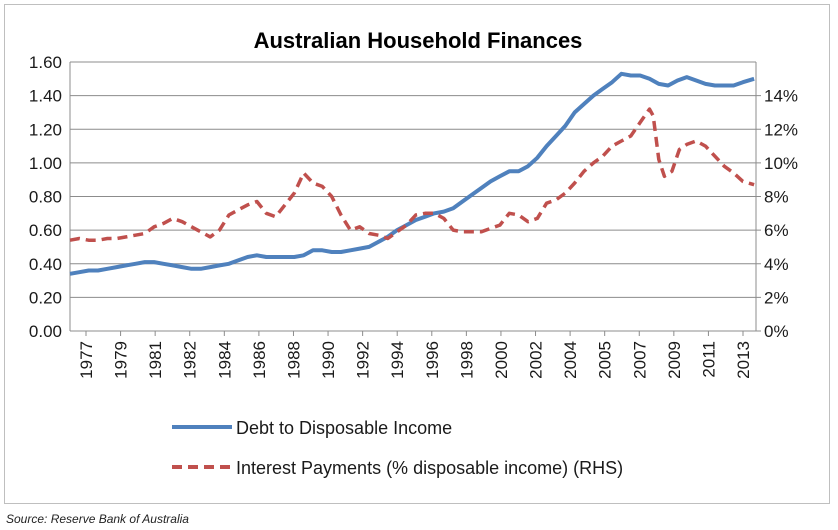 This screenshot has height=530, width=838. What do you see at coordinates (639, 360) in the screenshot?
I see `x-tick-label: 2007` at bounding box center [639, 360].